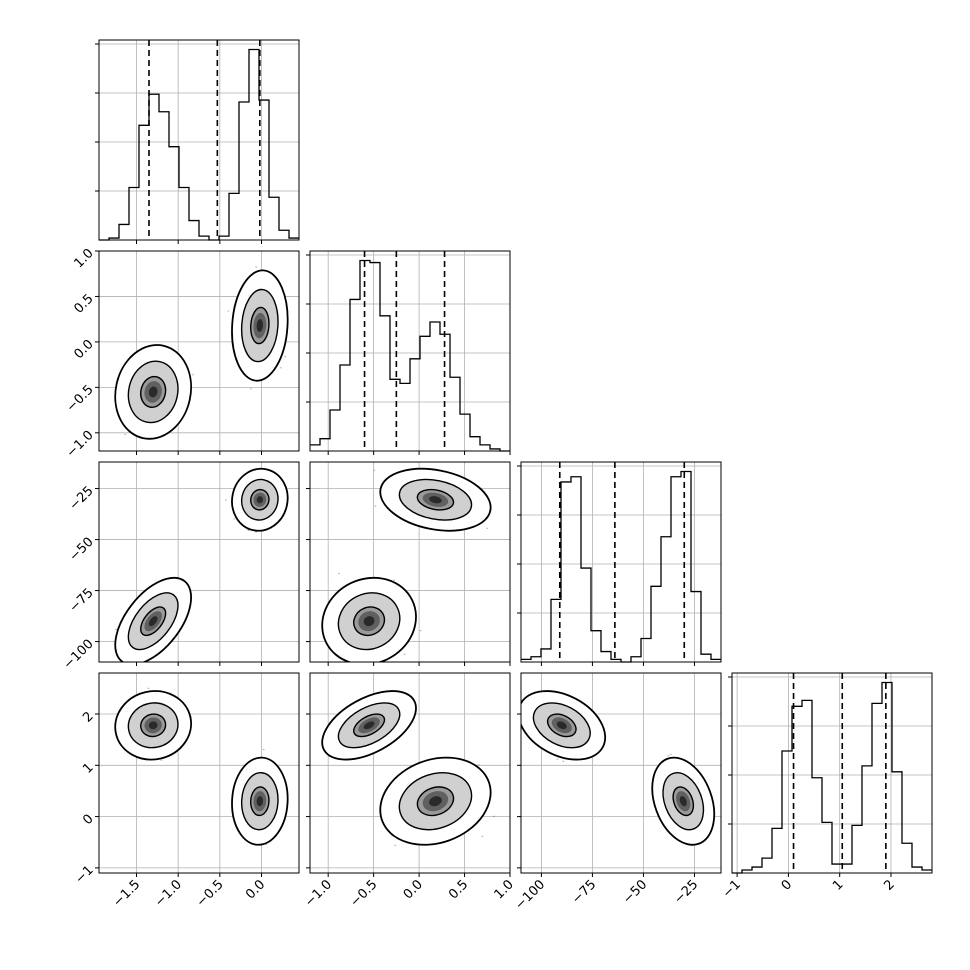 Image resolution: width=970 pixels, height=970 pixels. What do you see at coordinates (413, 889) in the screenshot?
I see `xtick-label-1-2: 0.0` at bounding box center [413, 889].